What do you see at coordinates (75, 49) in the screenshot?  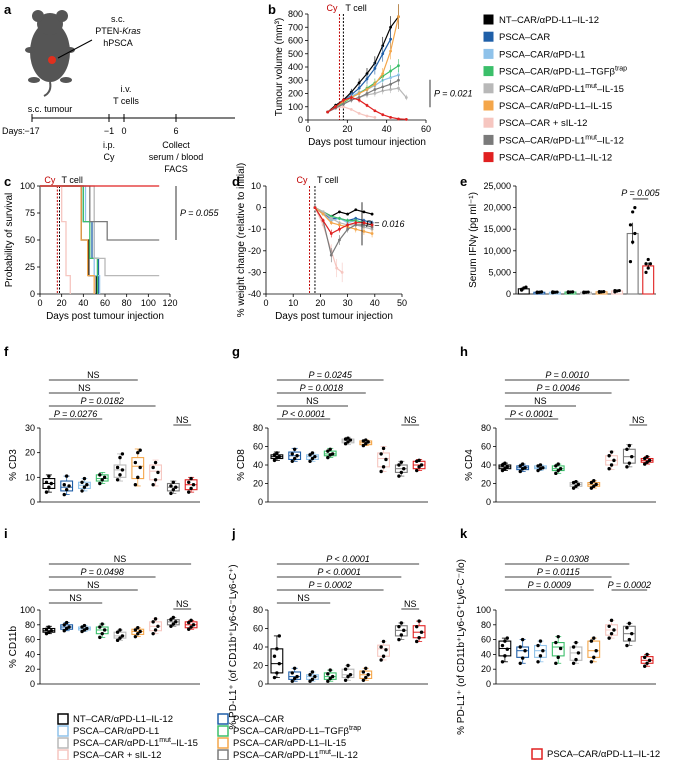 I see `injection-arrow` at bounding box center [75, 49].